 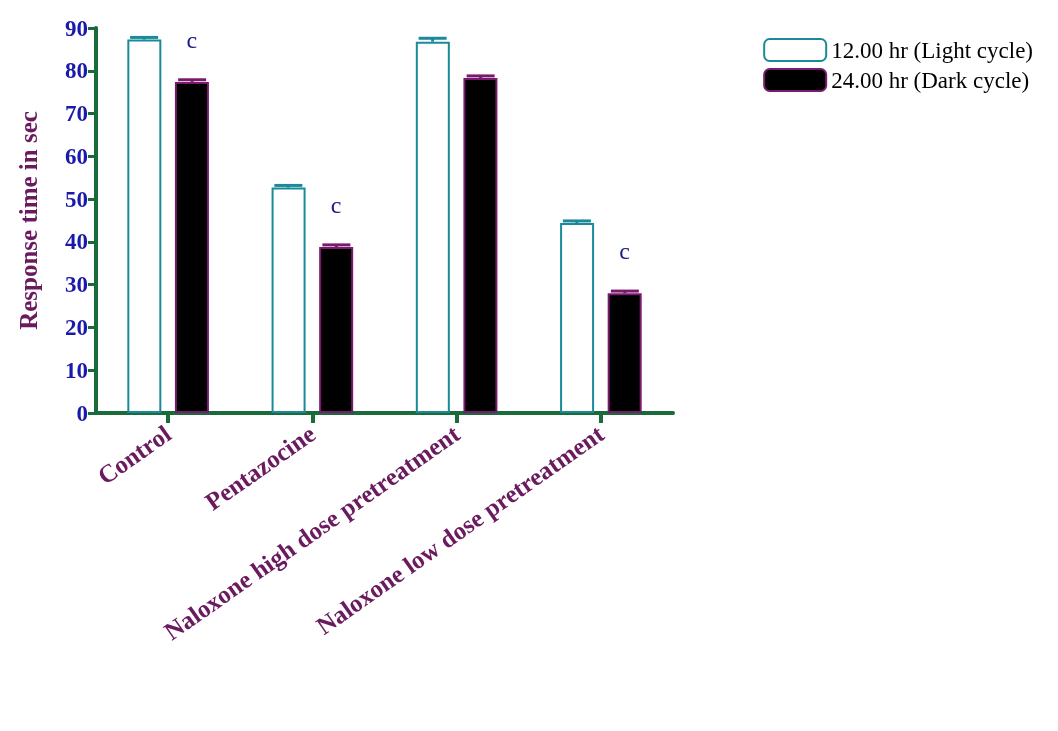 What do you see at coordinates (76, 199) in the screenshot?
I see `y-tick-label: 50` at bounding box center [76, 199].